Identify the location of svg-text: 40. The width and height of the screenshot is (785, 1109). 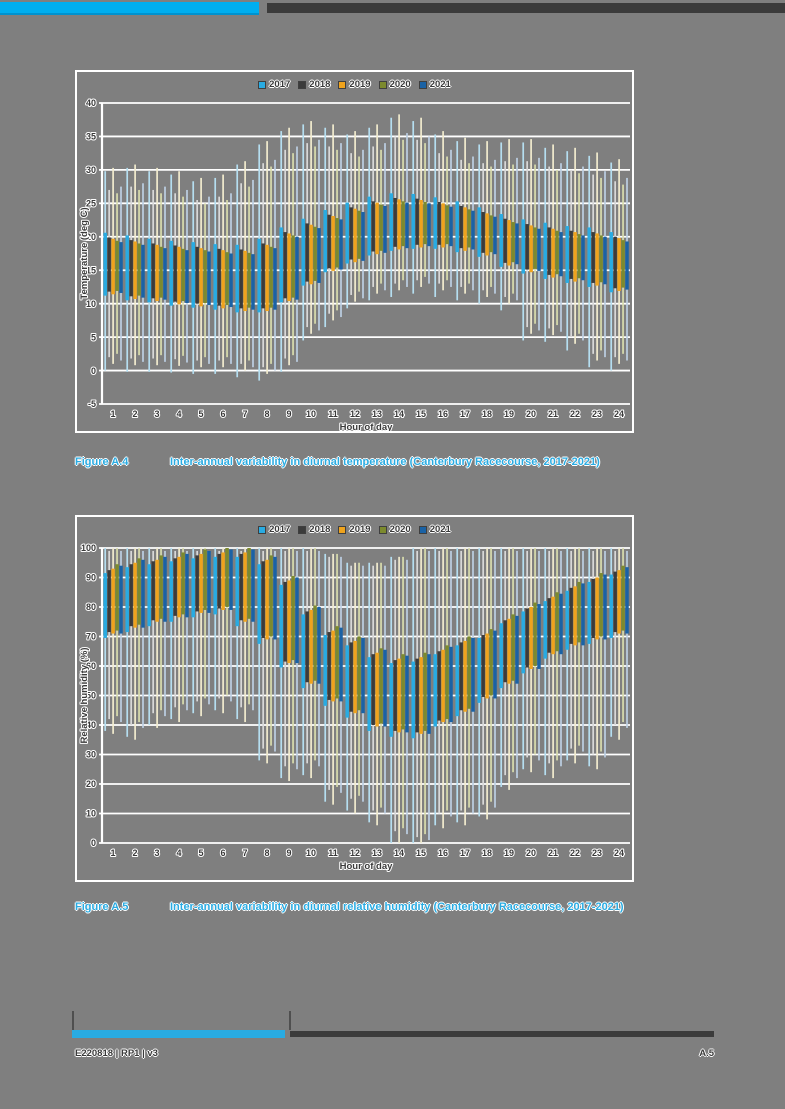
(91, 103).